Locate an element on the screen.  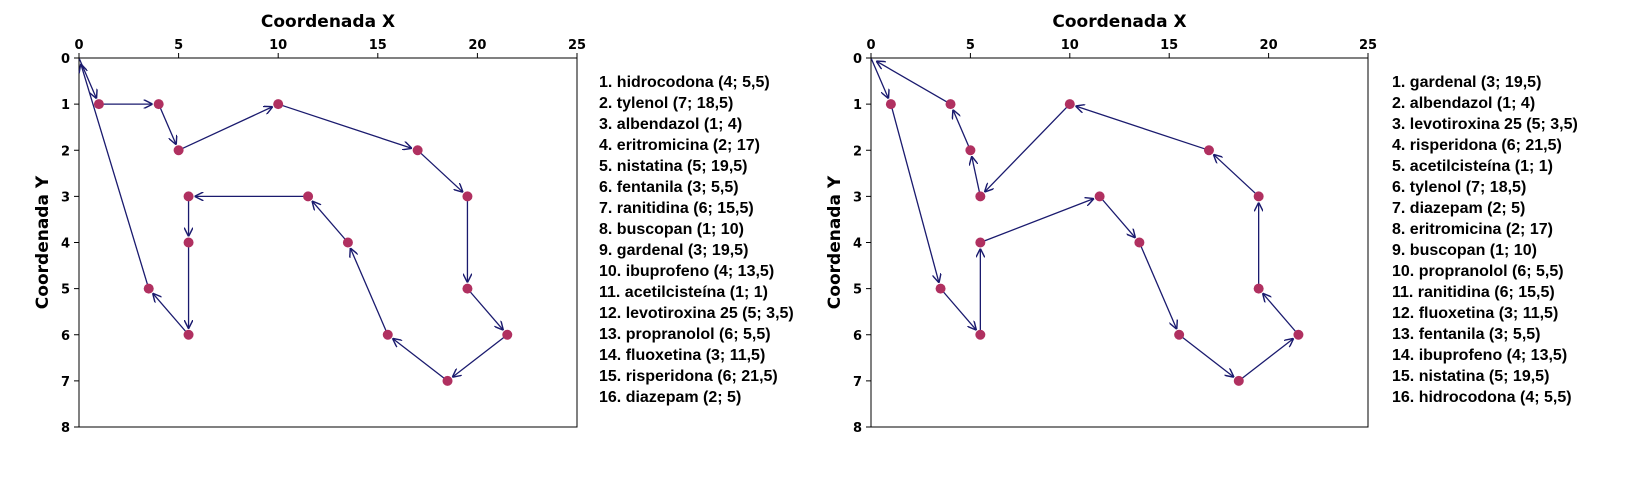
y-tick-label: 1 is located at coordinates (65, 105).